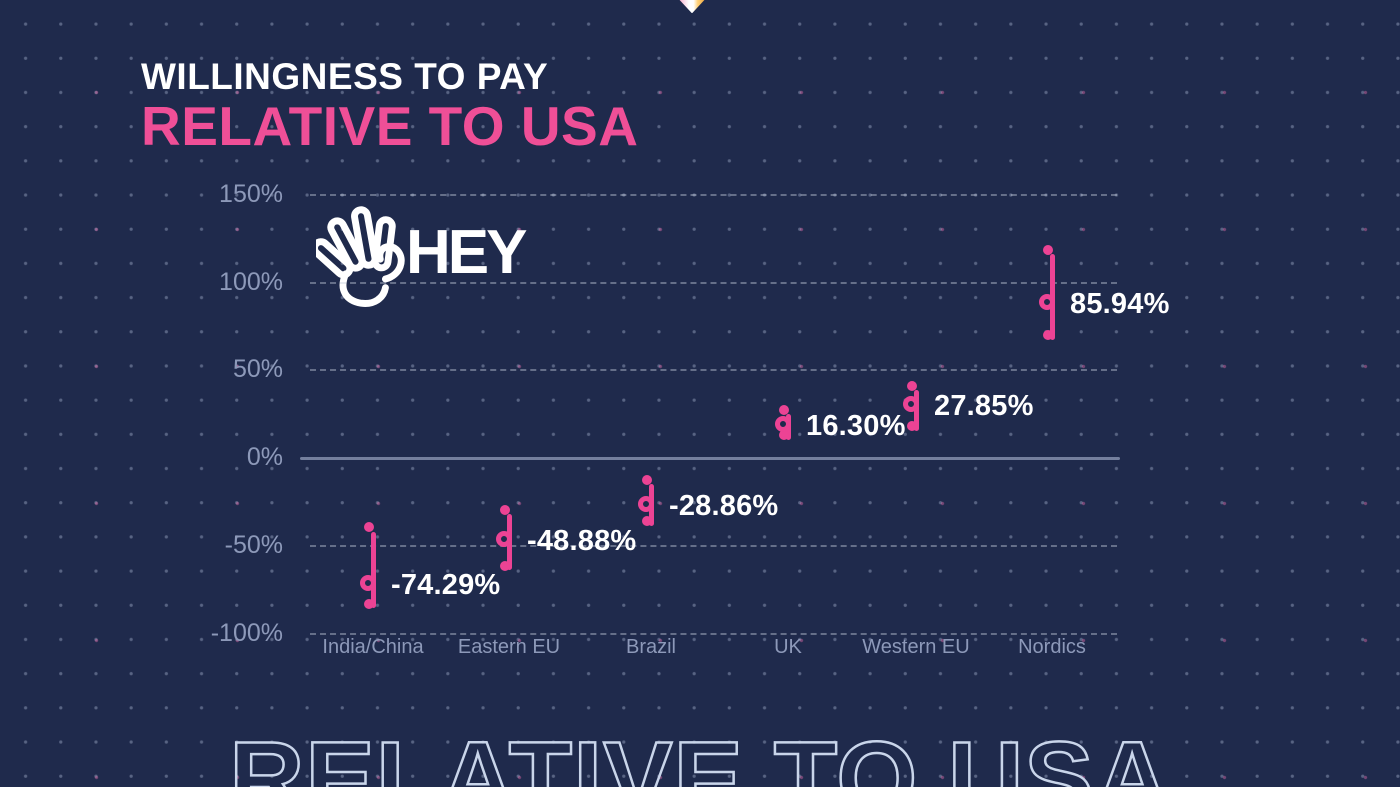 The height and width of the screenshot is (787, 1400). I want to click on y-tick-label: 100%, so click(251, 281).